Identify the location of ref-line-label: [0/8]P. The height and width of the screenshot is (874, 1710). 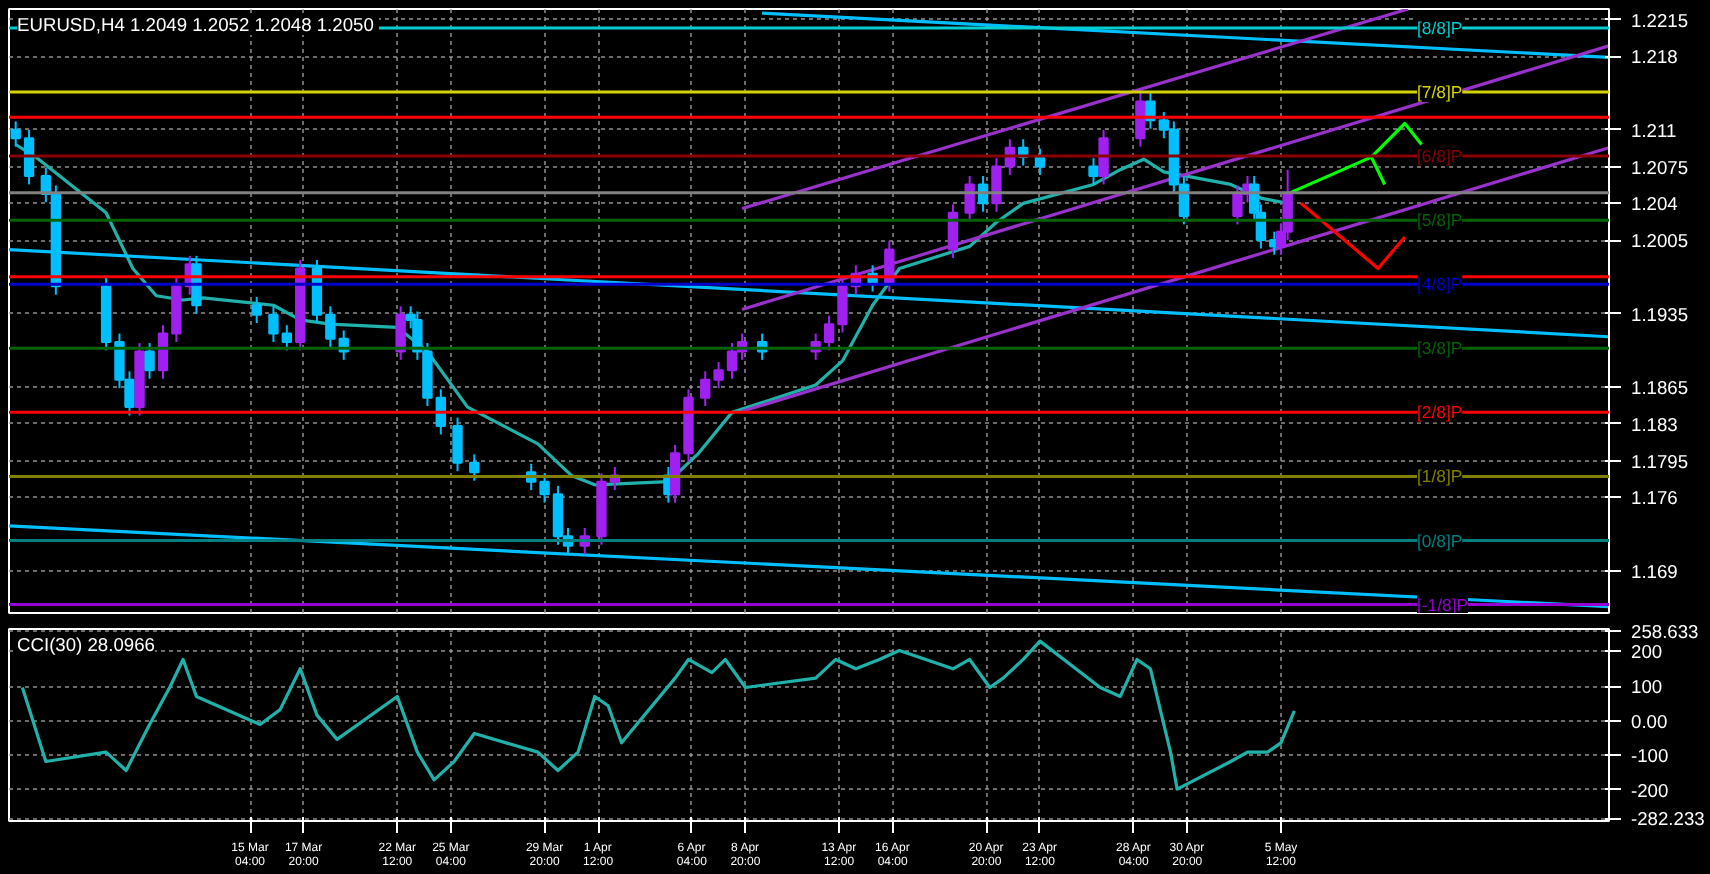
(1440, 540).